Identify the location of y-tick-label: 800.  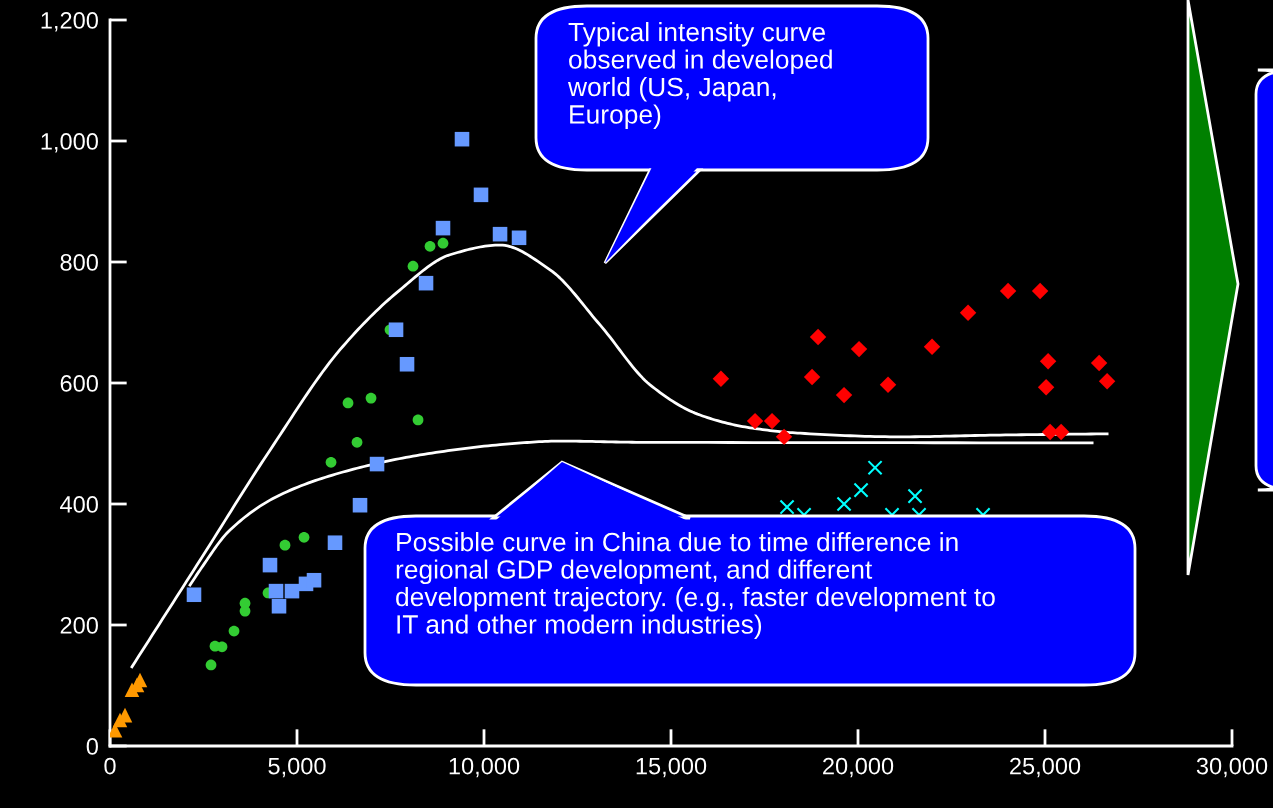
(79, 262).